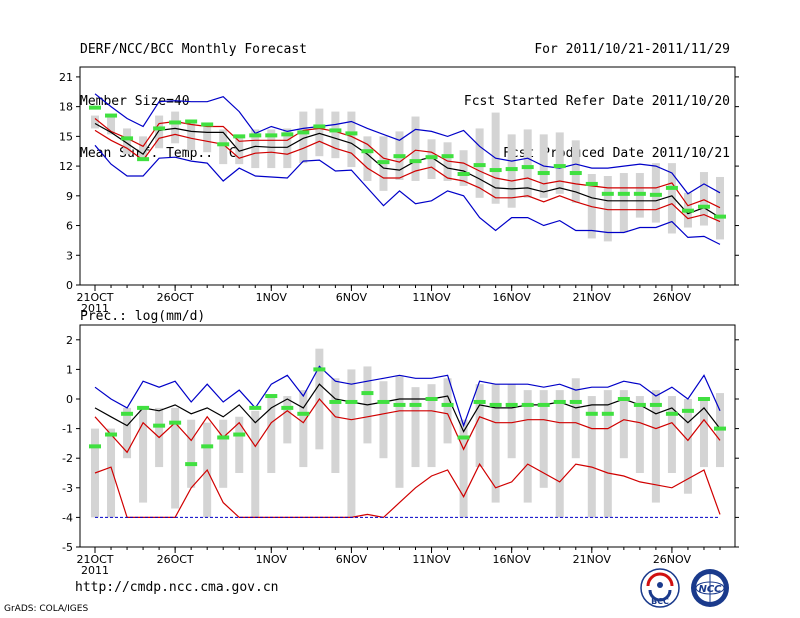 The height and width of the screenshot is (618, 800). I want to click on x-tick-label: 21NOV, so click(592, 297).